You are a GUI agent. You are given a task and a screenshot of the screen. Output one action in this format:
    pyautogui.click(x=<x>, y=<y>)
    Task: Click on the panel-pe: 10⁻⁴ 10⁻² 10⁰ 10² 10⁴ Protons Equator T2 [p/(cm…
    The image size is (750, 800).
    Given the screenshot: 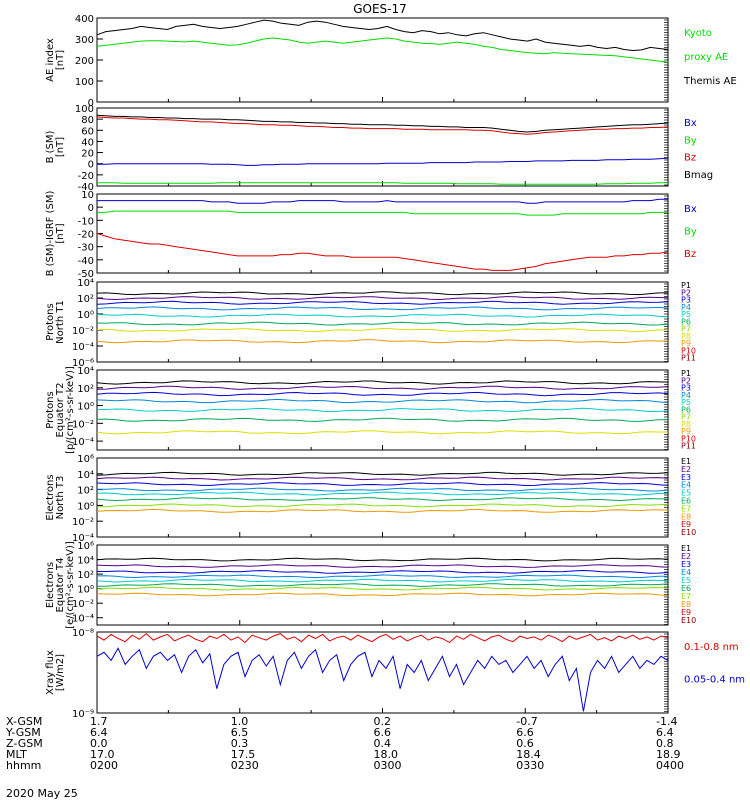 What is the action you would take?
    pyautogui.click(x=370, y=410)
    